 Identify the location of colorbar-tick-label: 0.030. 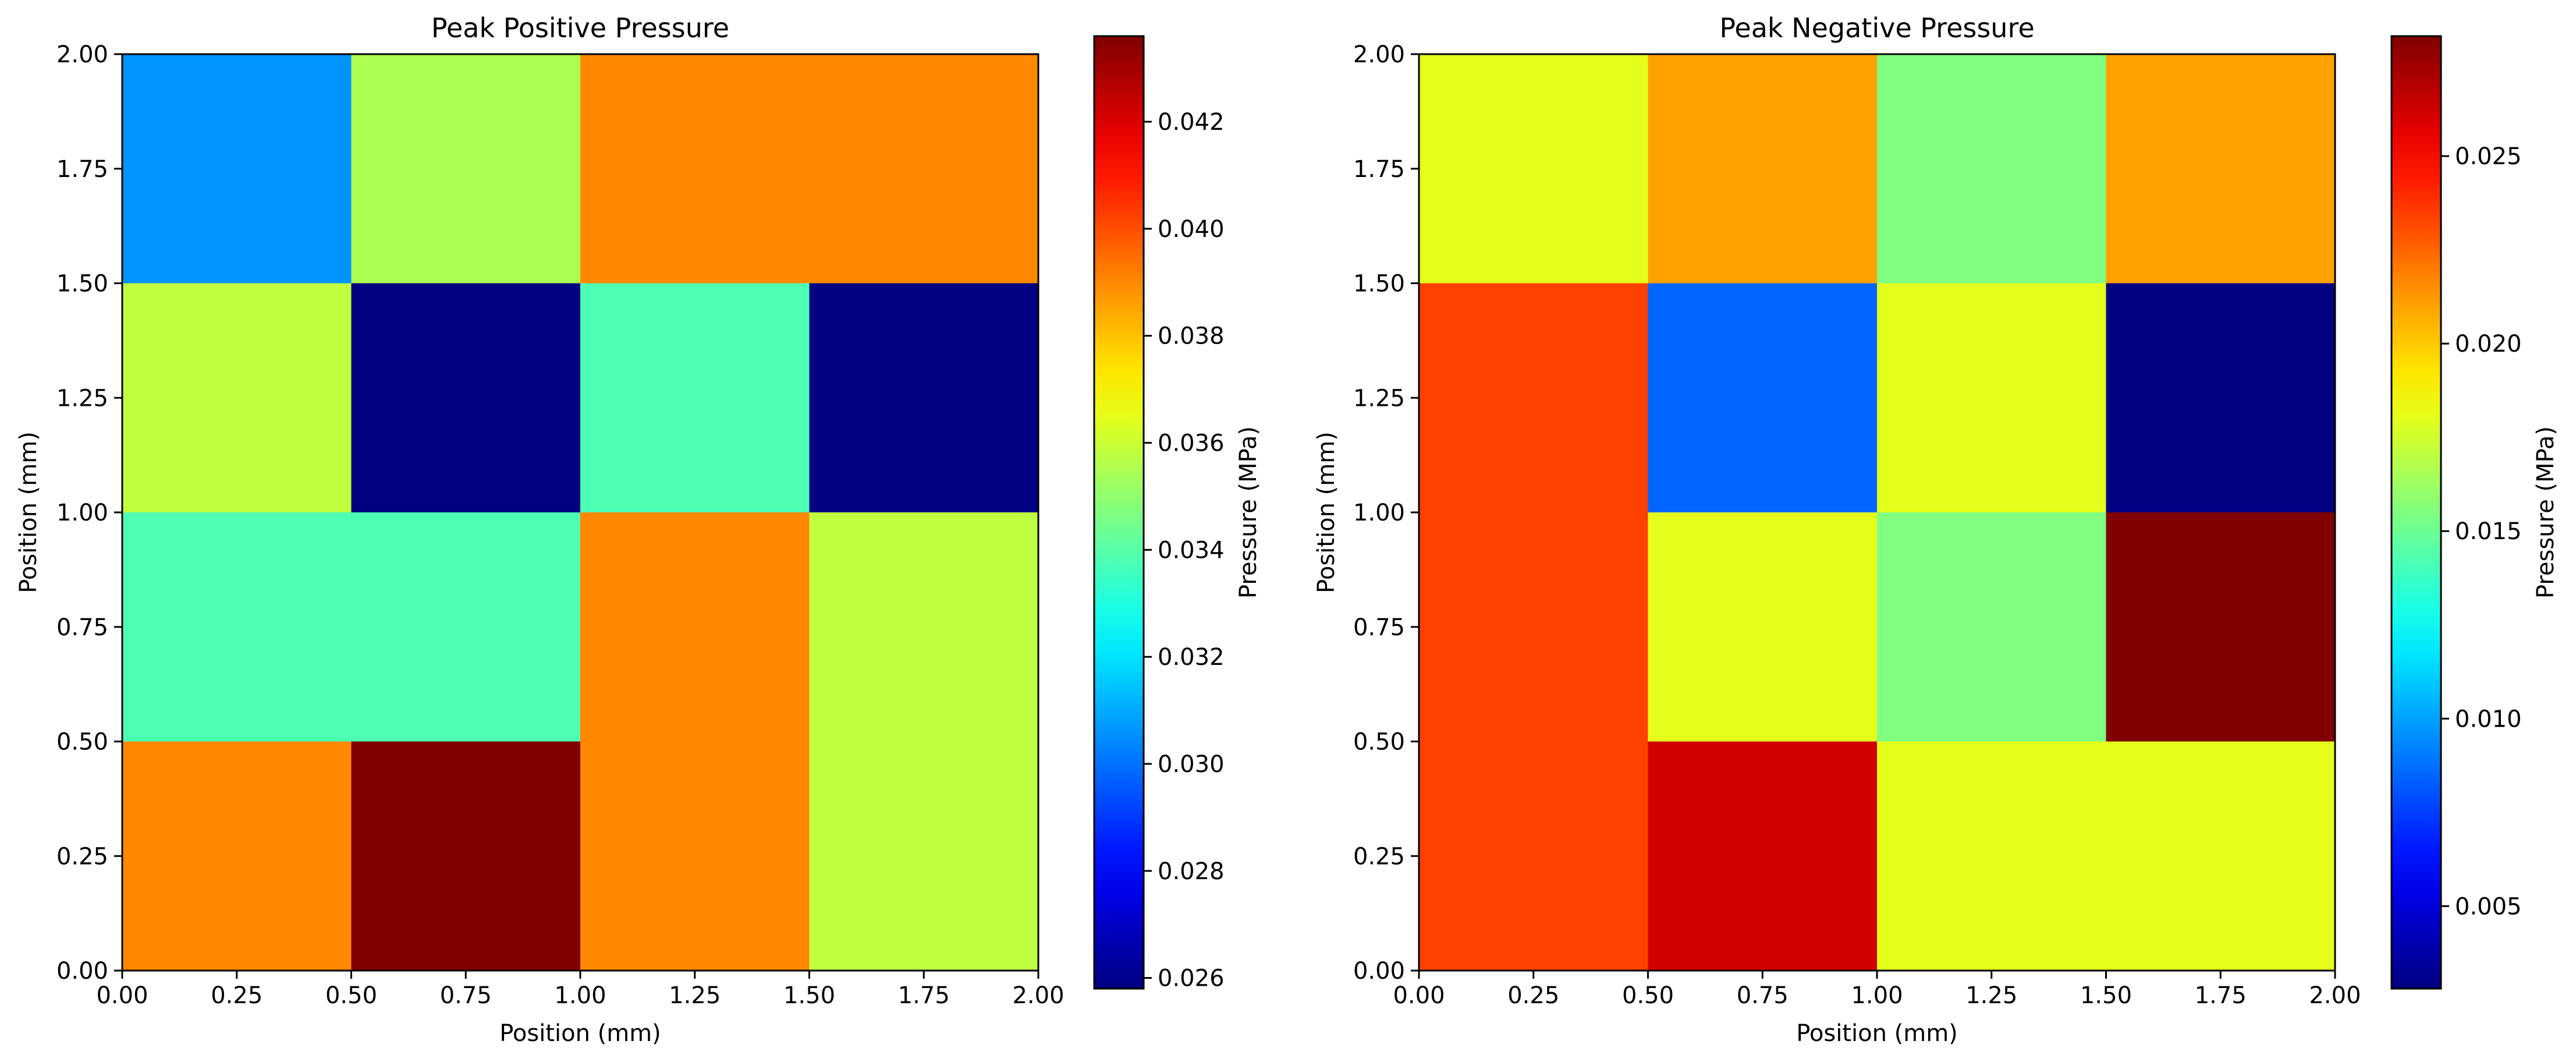
(1191, 764).